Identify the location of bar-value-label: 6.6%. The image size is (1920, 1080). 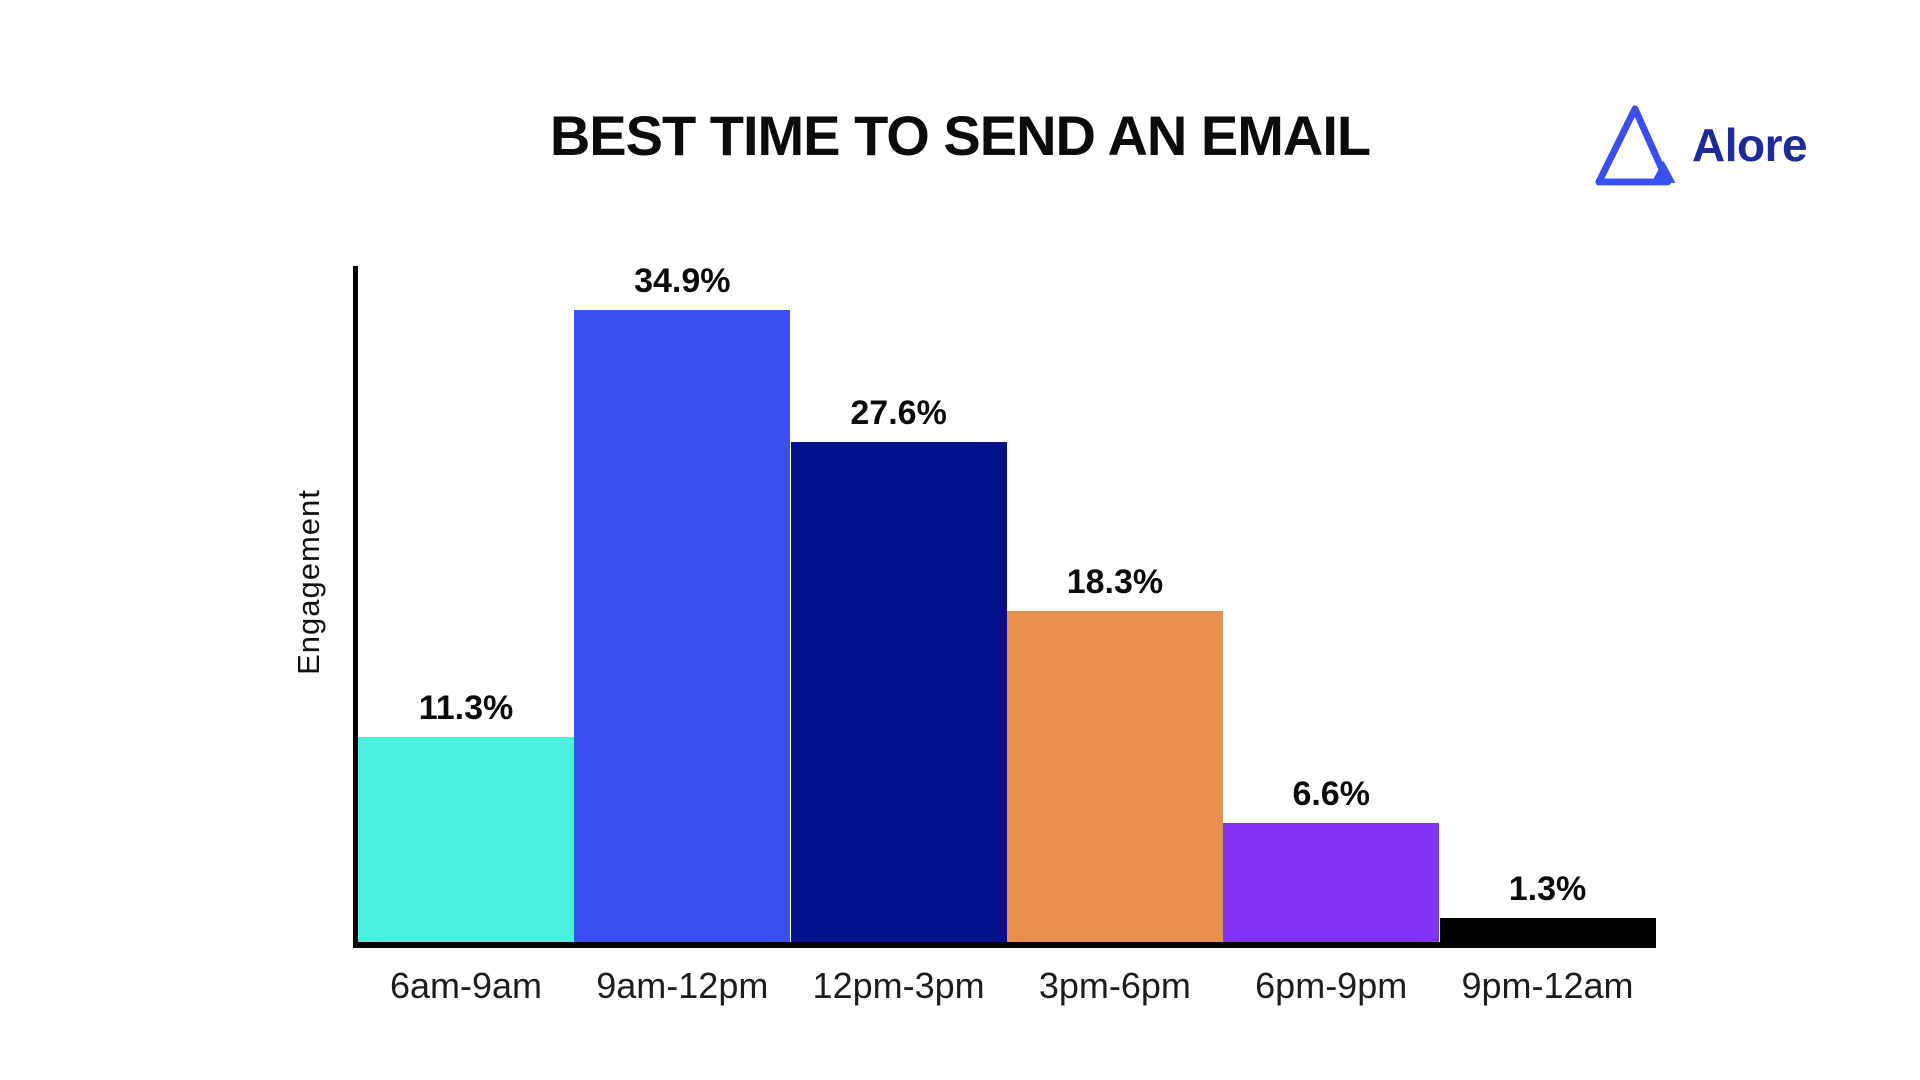
(1331, 794).